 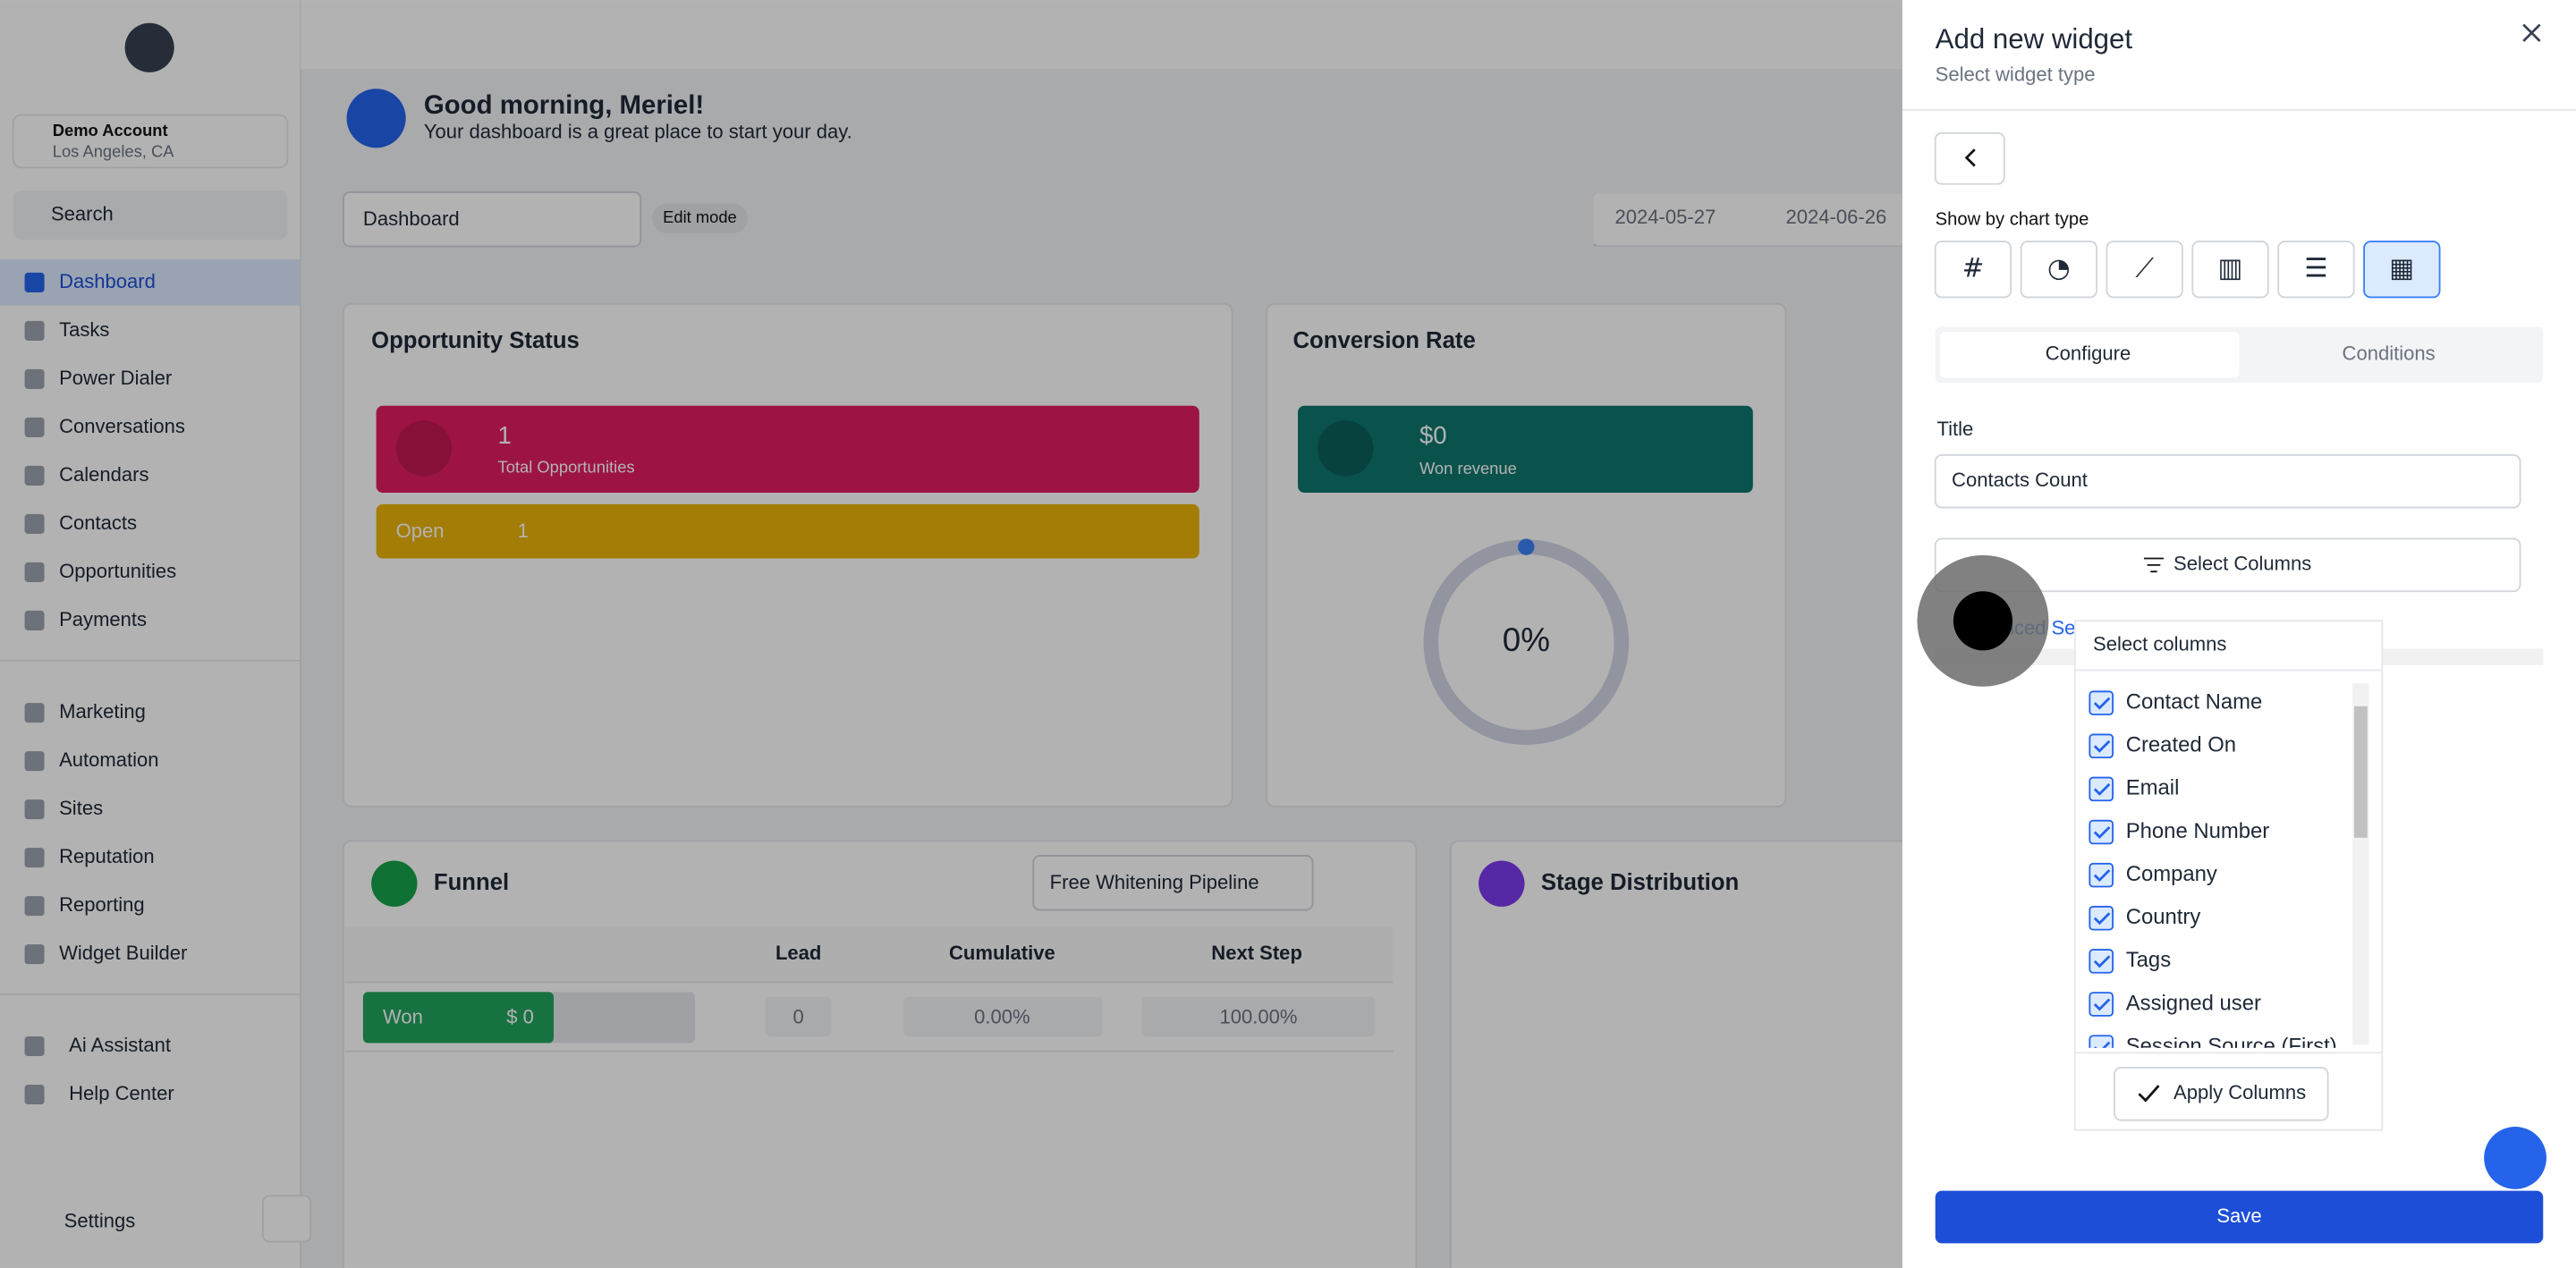 I want to click on nav-item: Contacts, so click(x=98, y=522).